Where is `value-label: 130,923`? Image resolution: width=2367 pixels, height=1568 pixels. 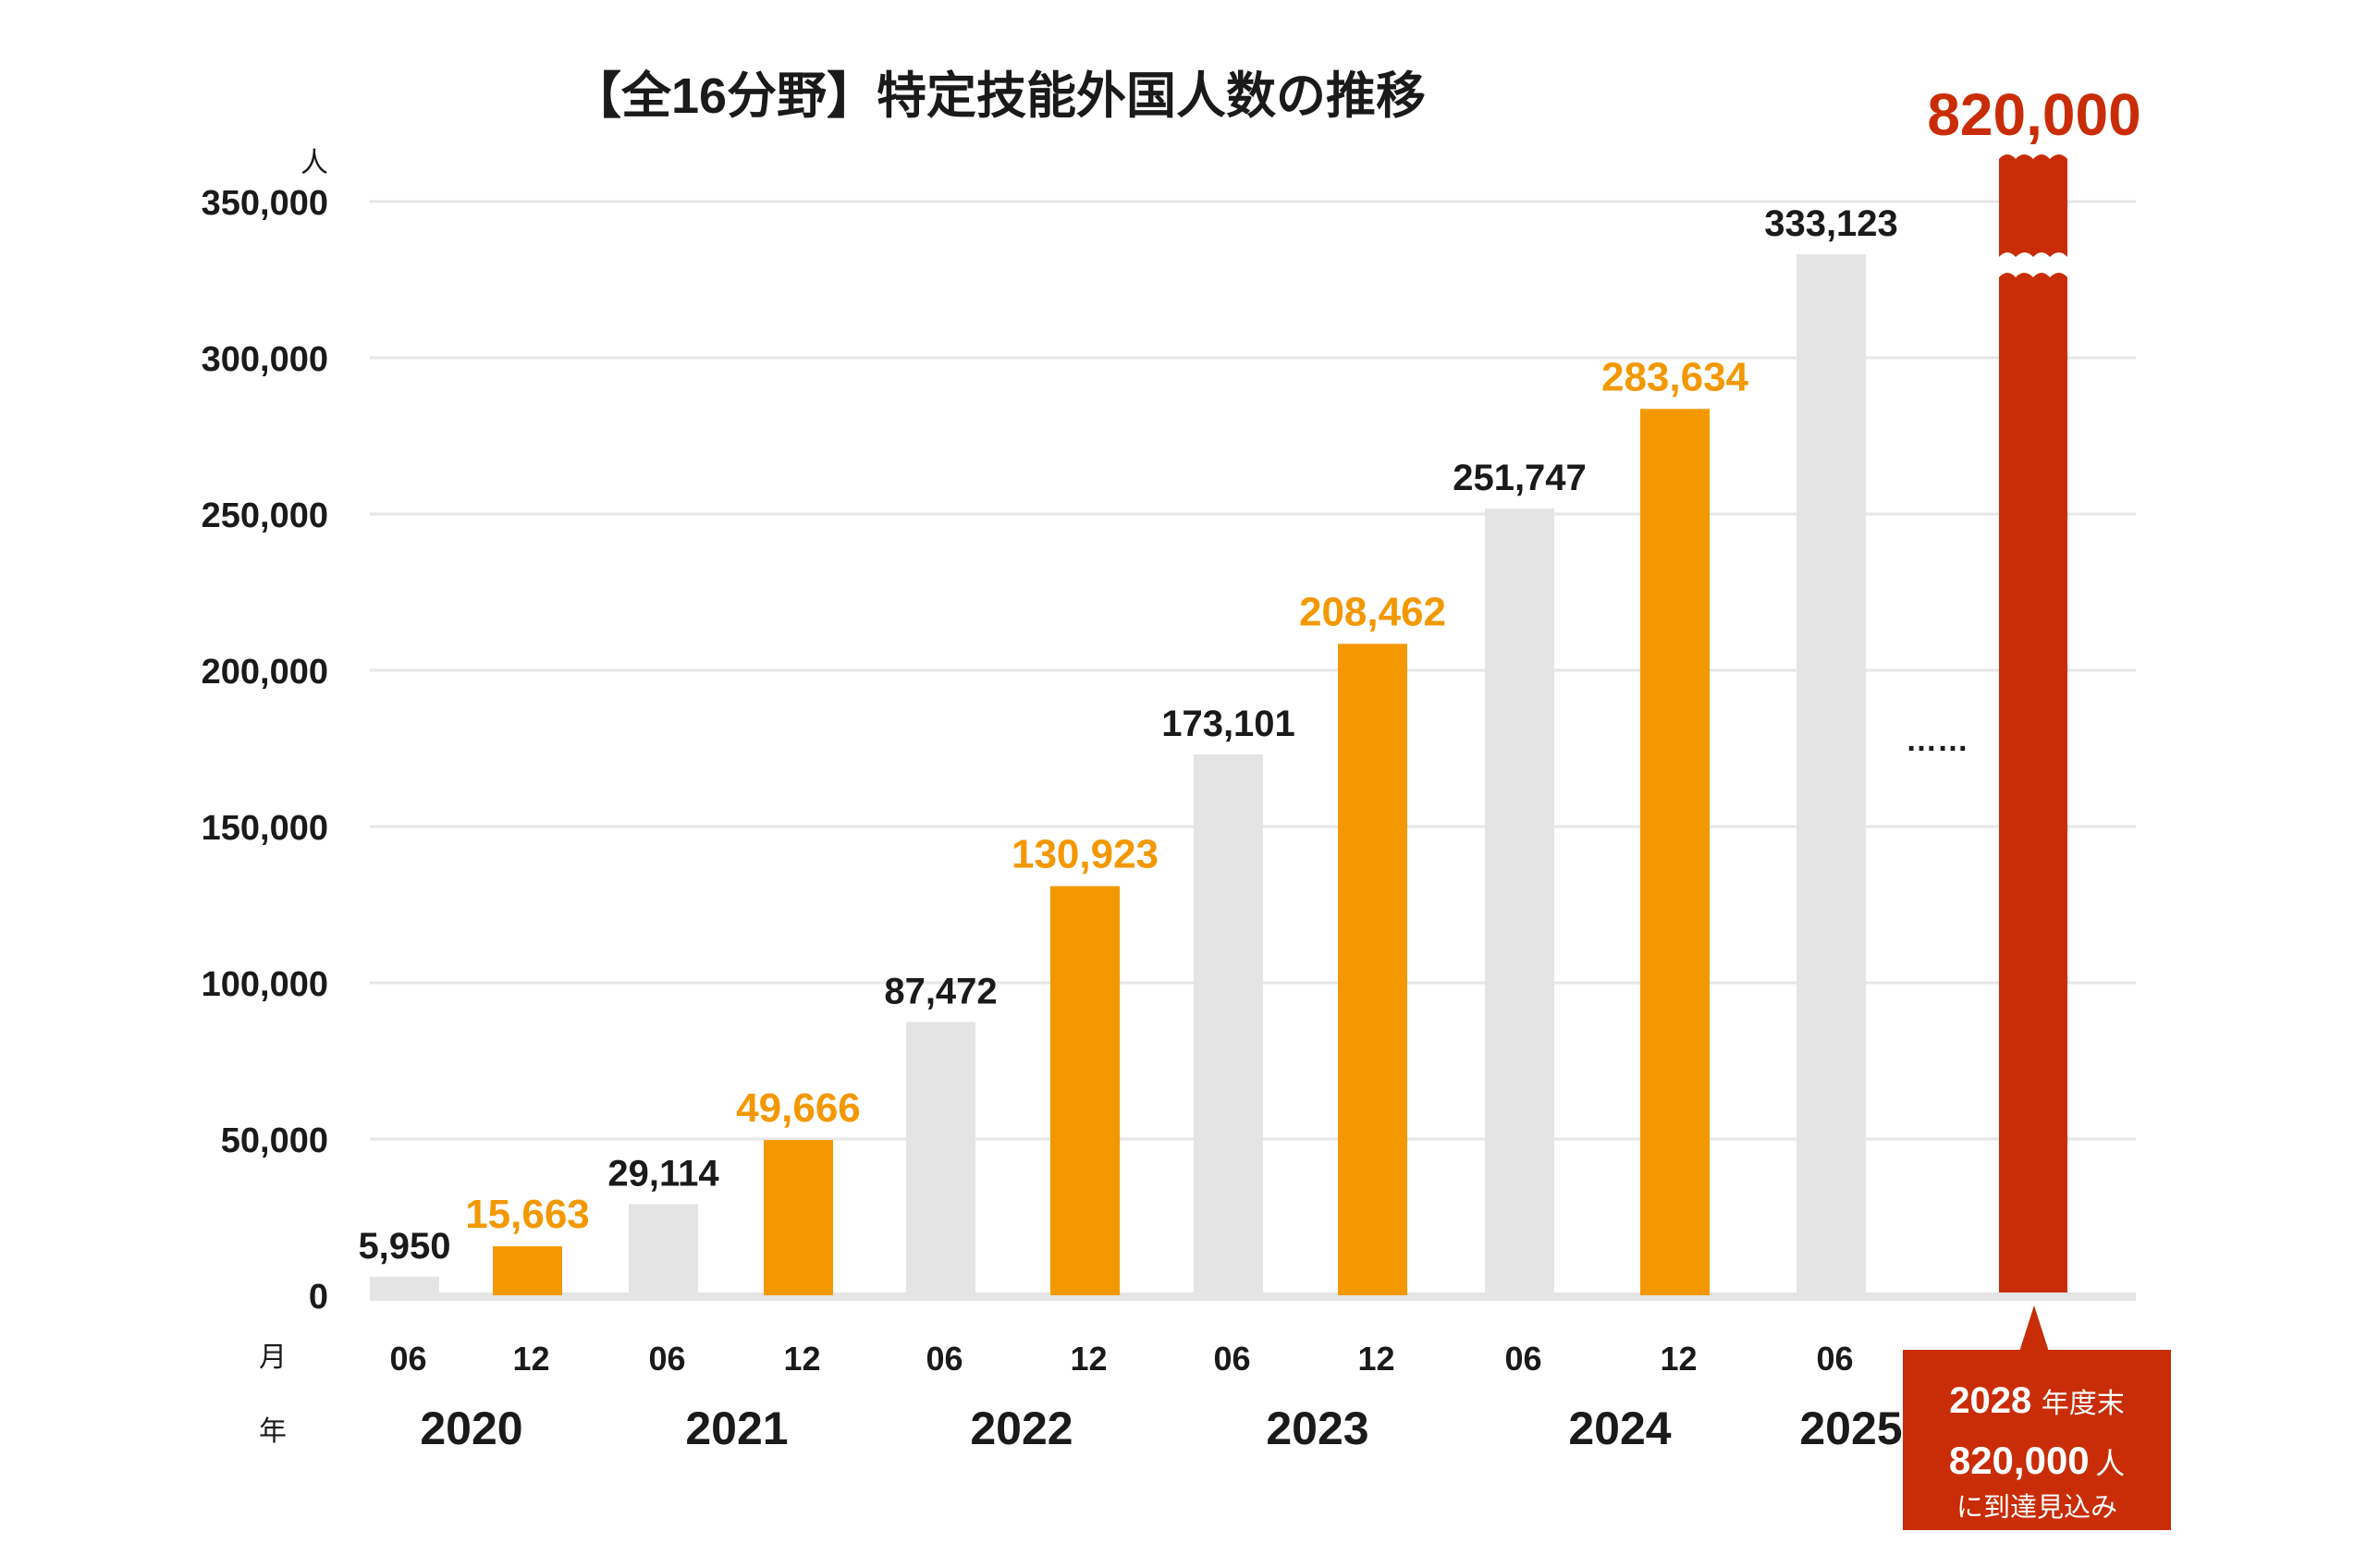
value-label: 130,923 is located at coordinates (1085, 854).